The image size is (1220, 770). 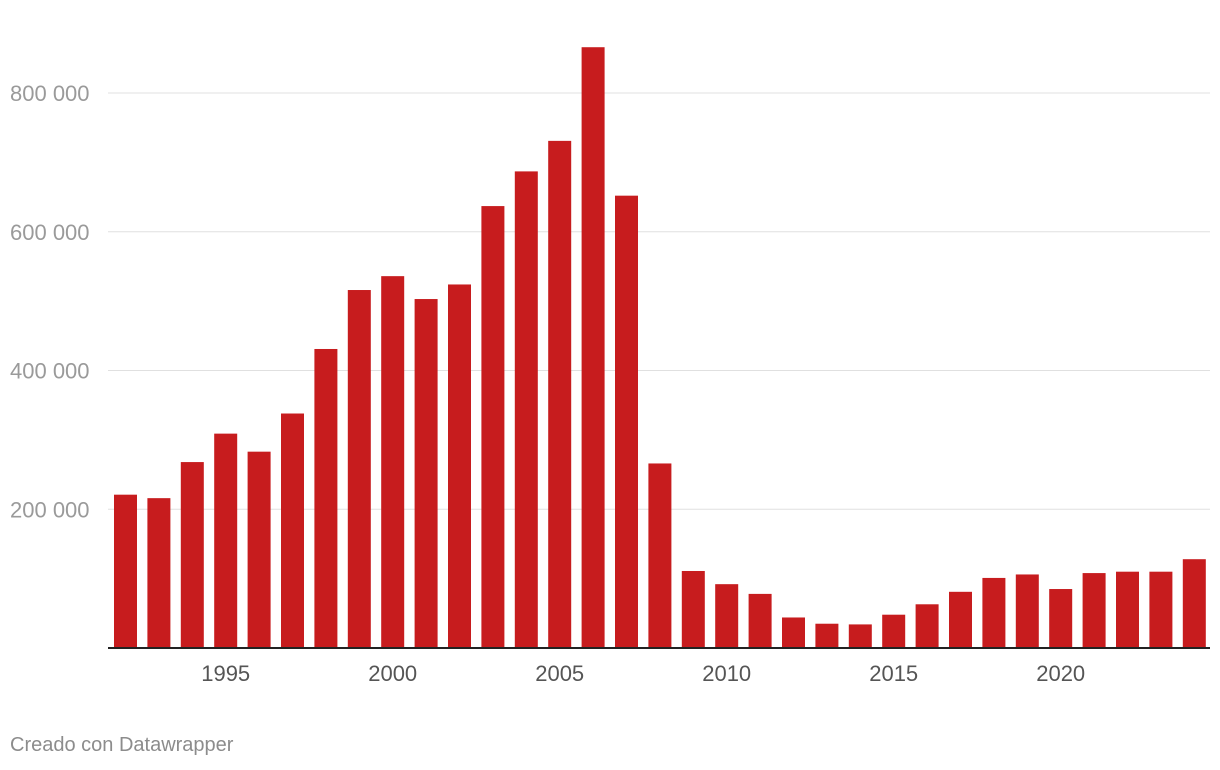 What do you see at coordinates (860, 636) in the screenshot?
I see `bar-2014` at bounding box center [860, 636].